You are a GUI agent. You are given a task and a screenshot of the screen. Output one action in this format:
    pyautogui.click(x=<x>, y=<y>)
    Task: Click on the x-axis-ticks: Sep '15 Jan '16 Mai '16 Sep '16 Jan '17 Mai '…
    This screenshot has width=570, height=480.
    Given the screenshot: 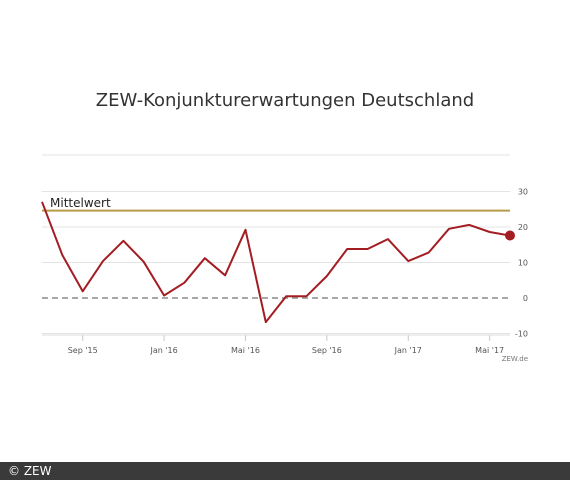 What is the action you would take?
    pyautogui.click(x=276, y=344)
    